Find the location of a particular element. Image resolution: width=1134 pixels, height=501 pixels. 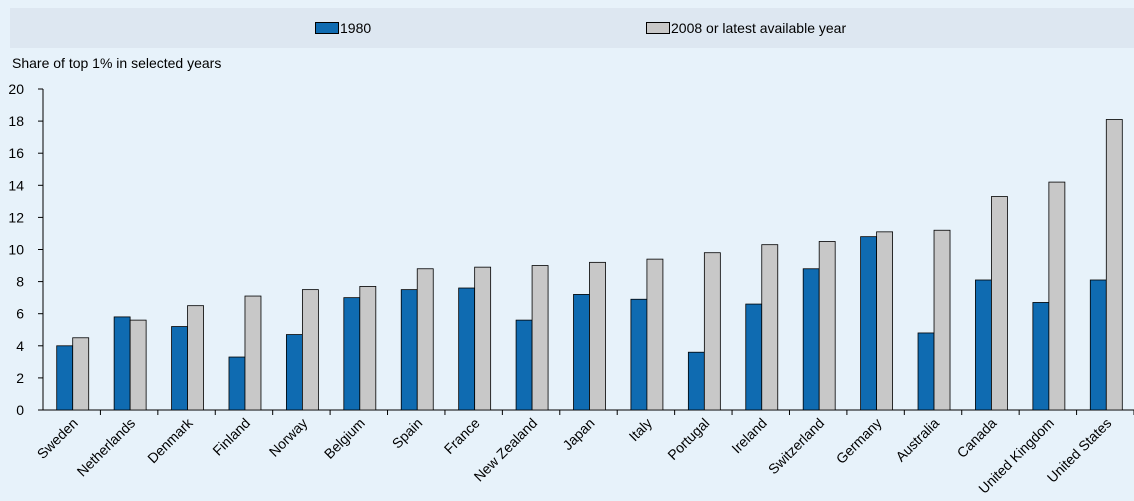

bar-1980-portugal is located at coordinates (696, 381).